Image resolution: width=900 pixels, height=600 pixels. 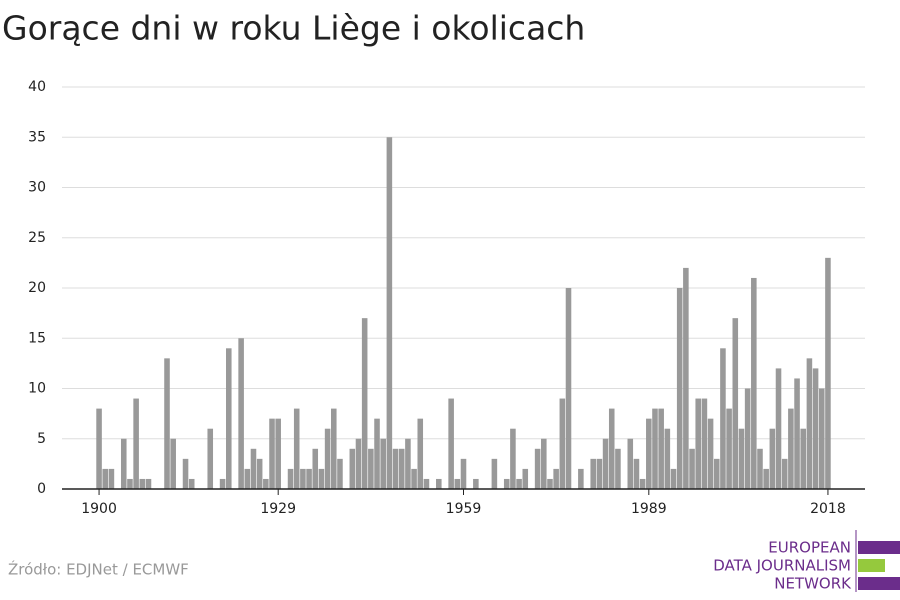 I want to click on y-tick-label: 5, so click(x=41, y=439).